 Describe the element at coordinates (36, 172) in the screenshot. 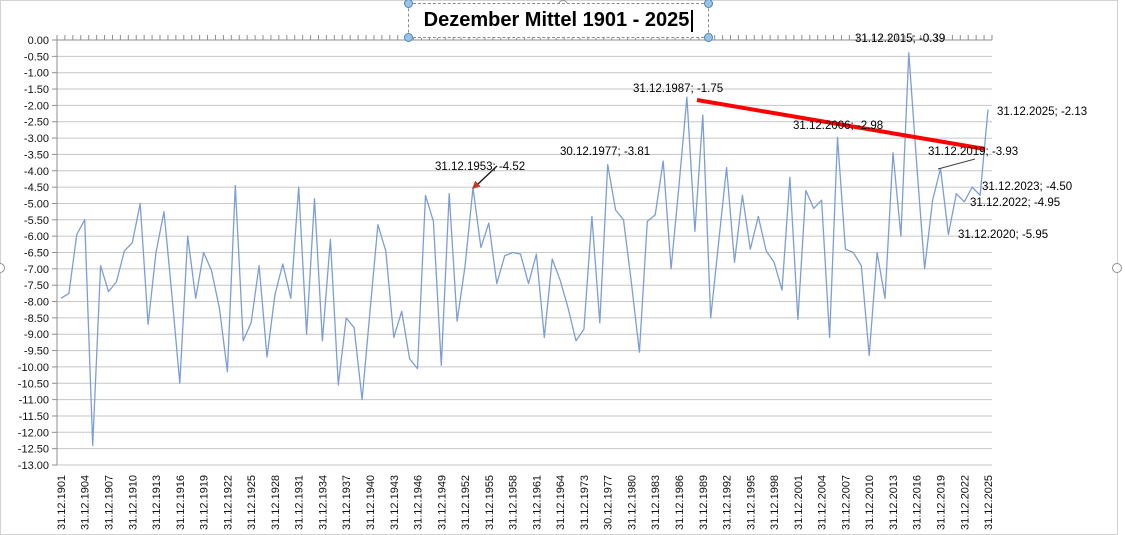

I see `y-axis-label: -4.00` at that location.